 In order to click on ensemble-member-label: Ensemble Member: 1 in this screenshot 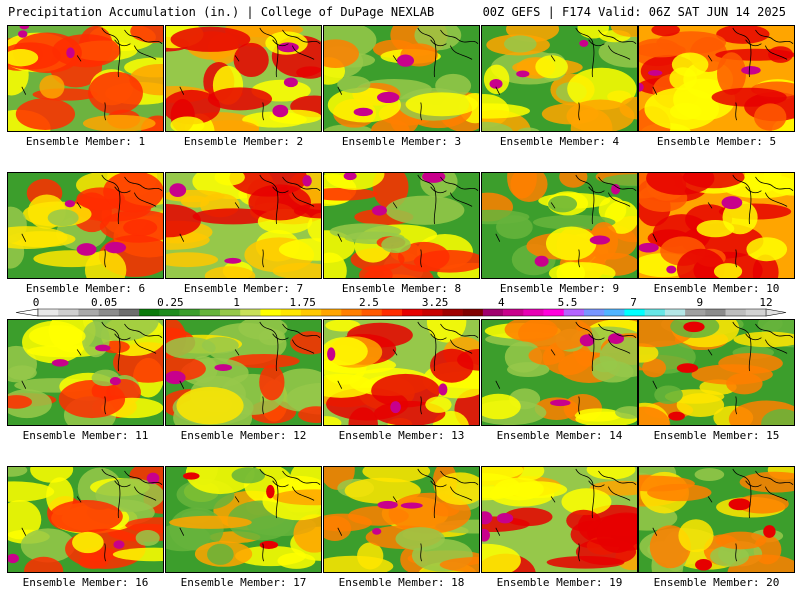, I will do `click(85, 141)`.